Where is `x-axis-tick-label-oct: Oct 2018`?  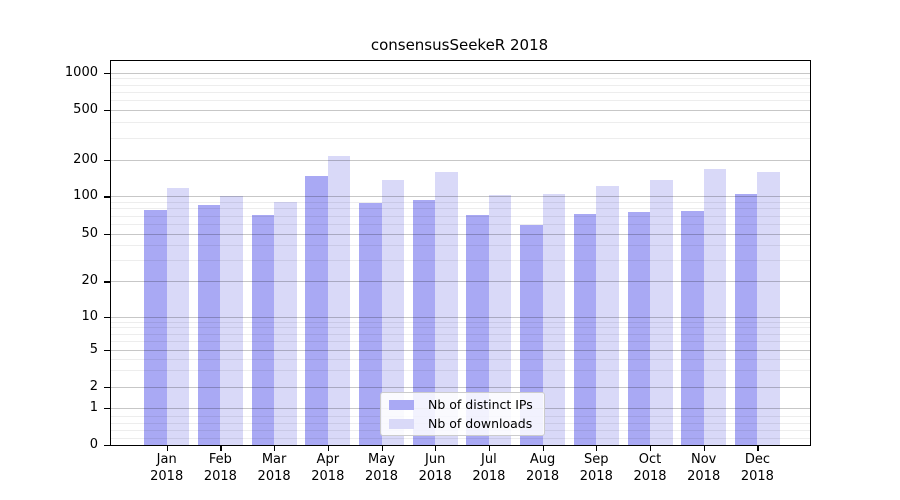
x-axis-tick-label-oct: Oct 2018 is located at coordinates (650, 468).